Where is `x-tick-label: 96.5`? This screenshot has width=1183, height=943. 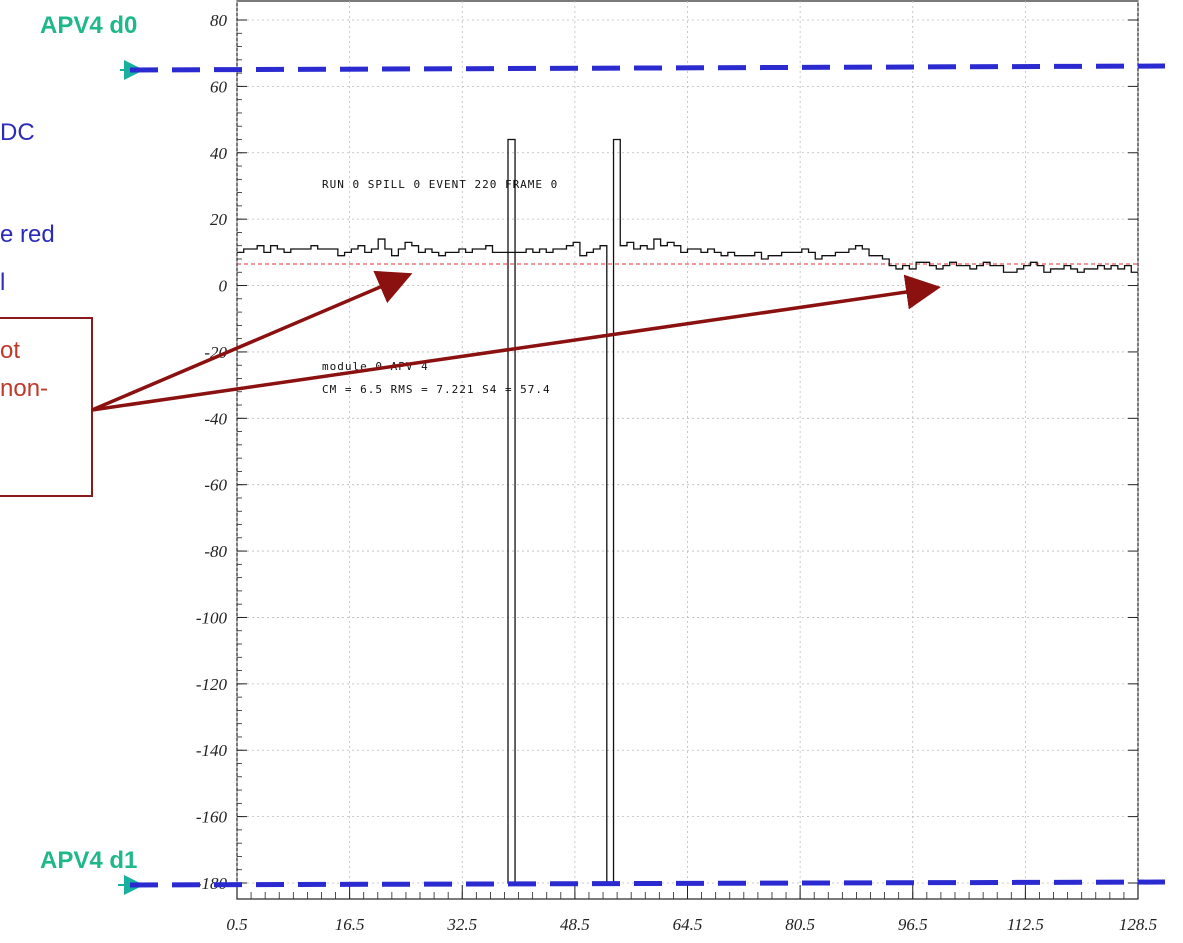
x-tick-label: 96.5 is located at coordinates (913, 924).